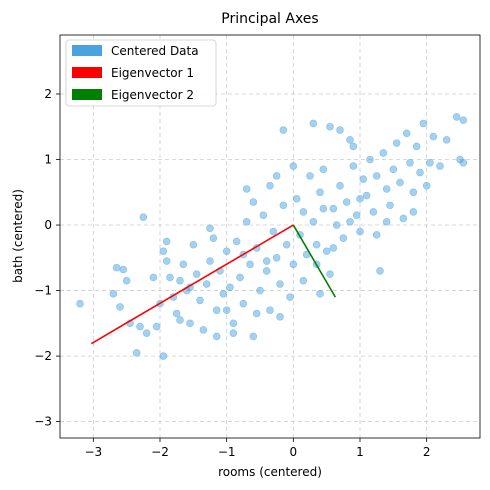 Image resolution: width=490 pixels, height=490 pixels. Describe the element at coordinates (43, 356) in the screenshot. I see `y-tick-label: −2` at that location.